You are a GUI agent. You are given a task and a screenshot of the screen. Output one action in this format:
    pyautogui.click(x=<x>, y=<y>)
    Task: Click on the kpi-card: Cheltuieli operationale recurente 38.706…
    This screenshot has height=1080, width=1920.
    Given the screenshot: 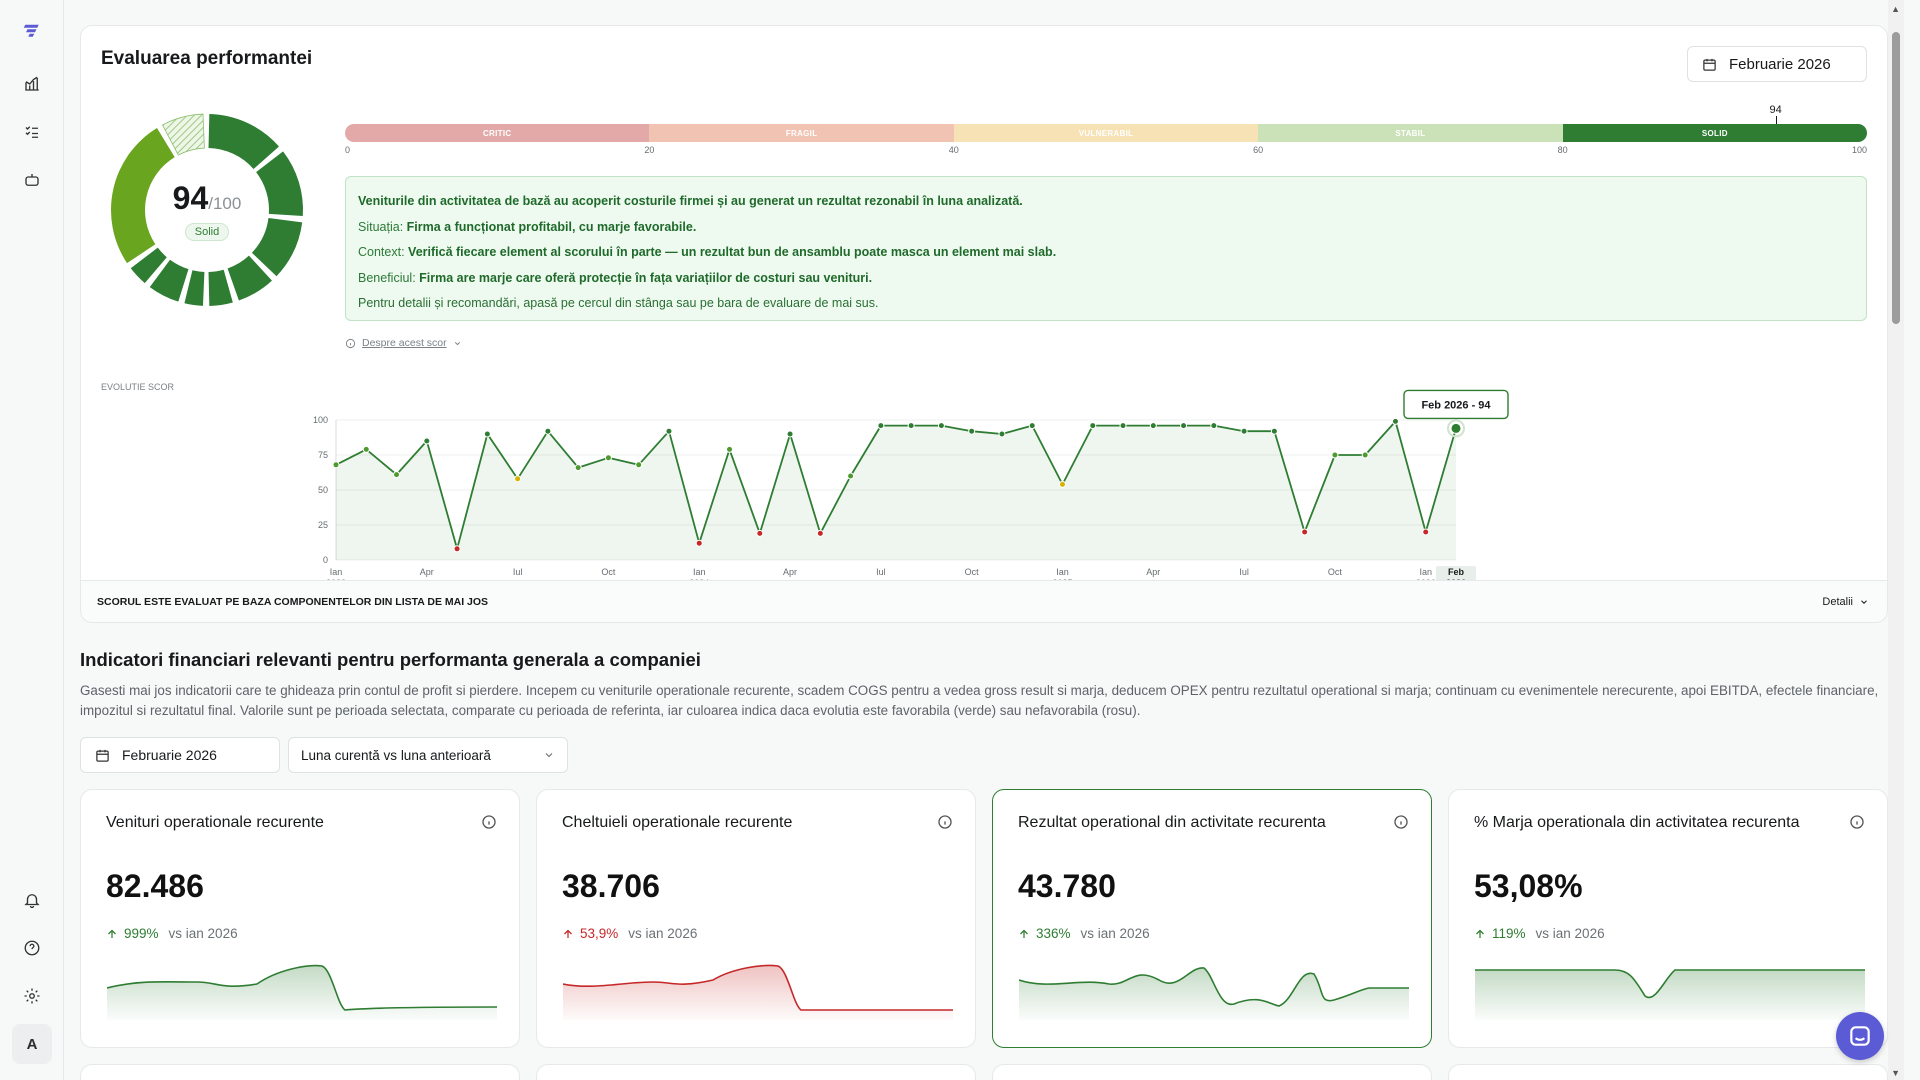 What is the action you would take?
    pyautogui.click(x=756, y=918)
    